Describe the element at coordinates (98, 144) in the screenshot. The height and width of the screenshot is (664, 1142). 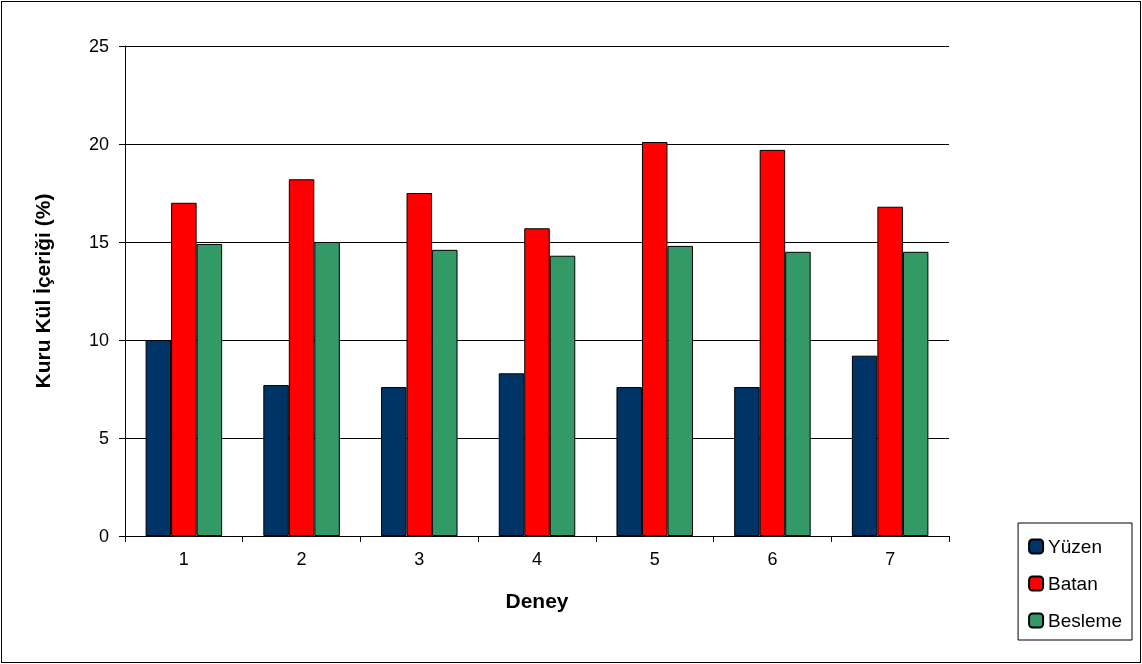
I see `y-tick-label: 20` at that location.